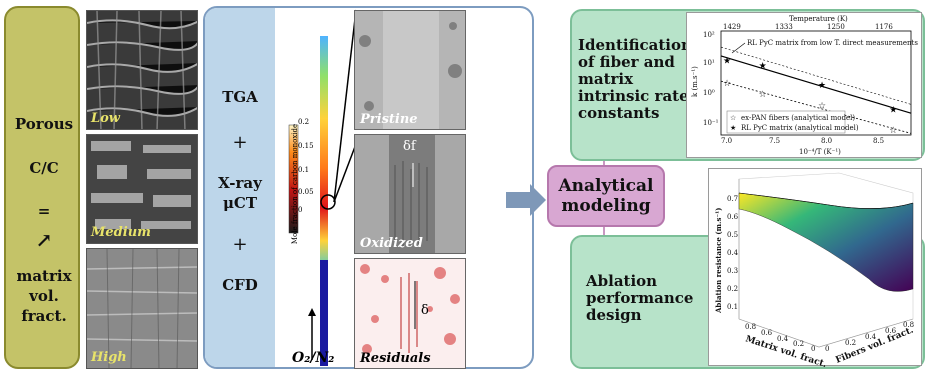 The width and height of the screenshot is (925, 375). I want to click on cfd-label: CFD, so click(240, 285).